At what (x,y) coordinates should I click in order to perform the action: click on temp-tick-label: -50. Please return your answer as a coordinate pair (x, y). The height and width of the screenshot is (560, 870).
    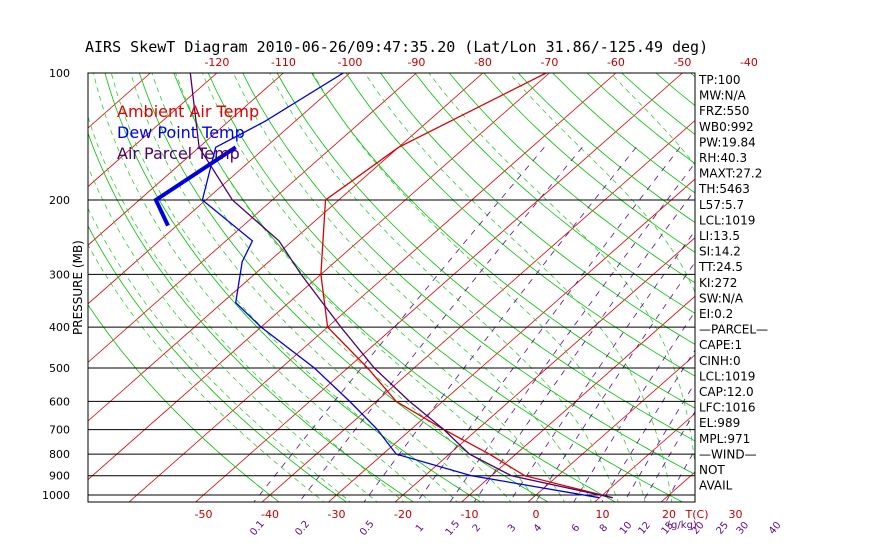
    Looking at the image, I should click on (204, 514).